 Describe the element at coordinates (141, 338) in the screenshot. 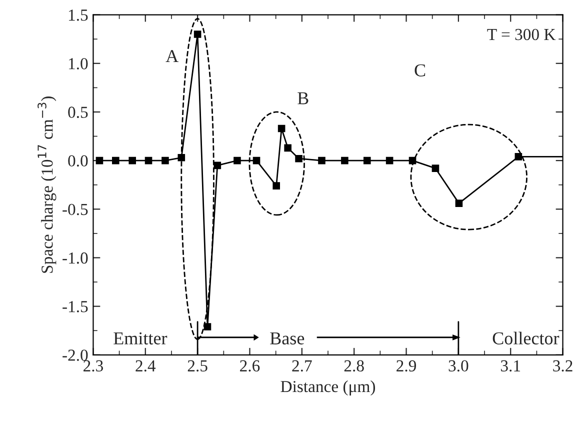

I see `annotation: Emitter` at that location.